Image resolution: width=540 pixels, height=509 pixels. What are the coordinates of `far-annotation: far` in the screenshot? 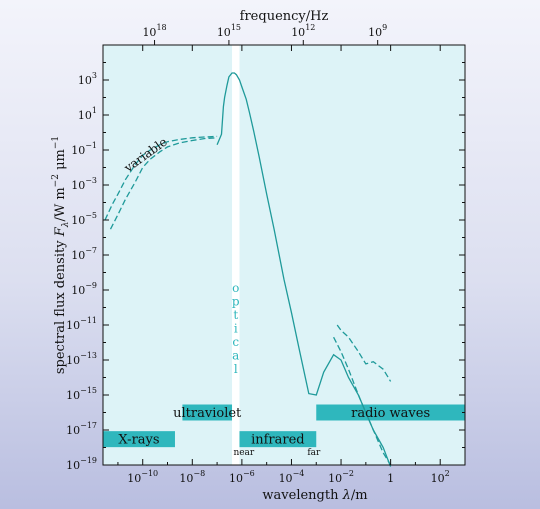 It's located at (314, 453).